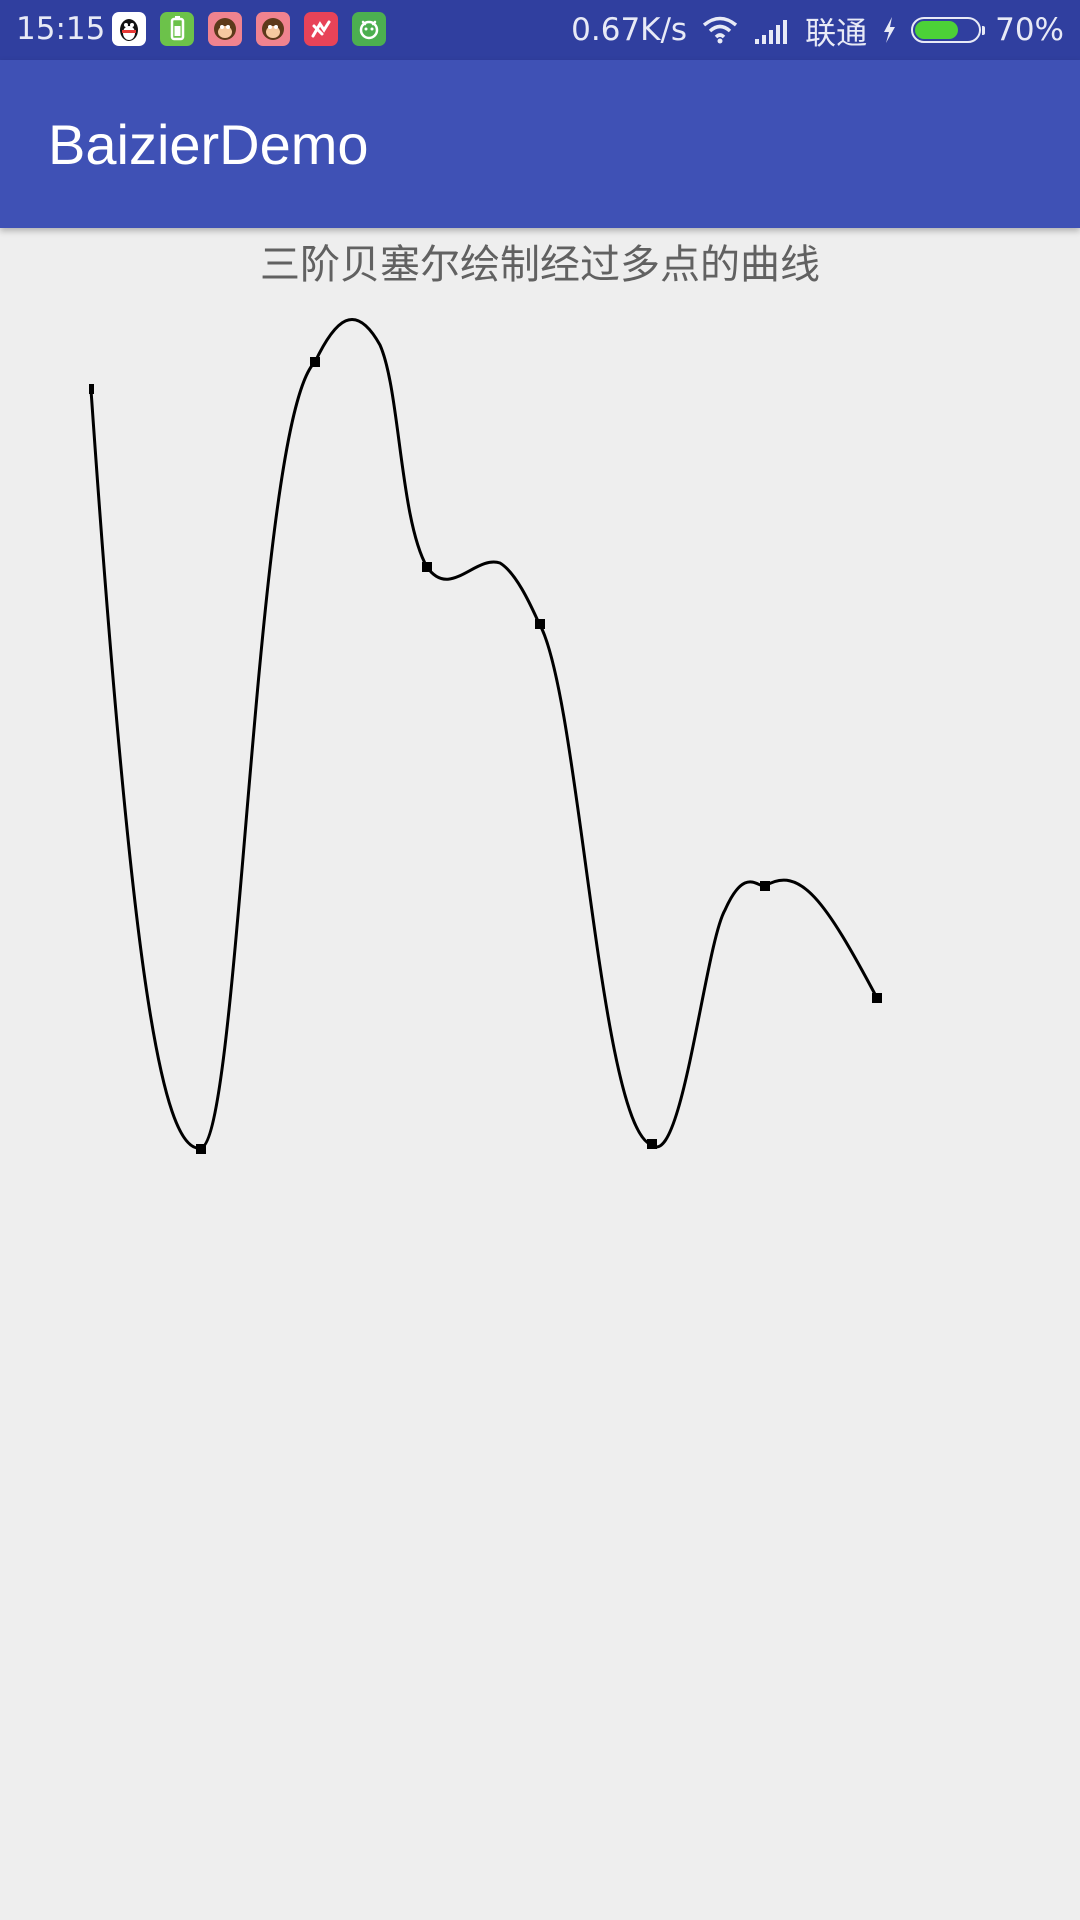  I want to click on qq-icon, so click(129, 29).